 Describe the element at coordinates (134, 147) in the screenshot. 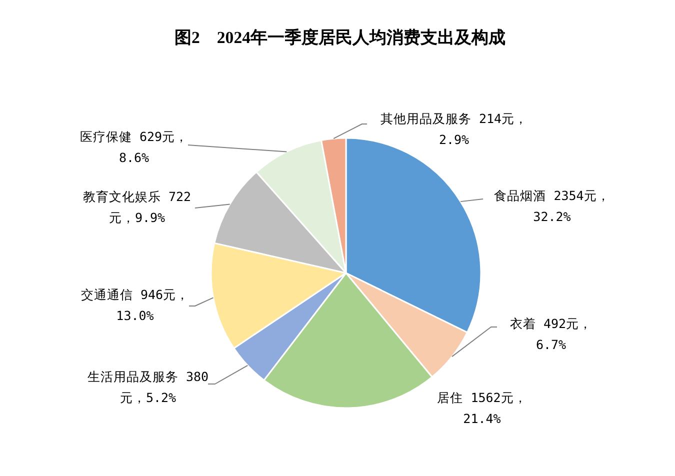

I see `slice-label: 医疗保健 629元， 8.6%` at that location.